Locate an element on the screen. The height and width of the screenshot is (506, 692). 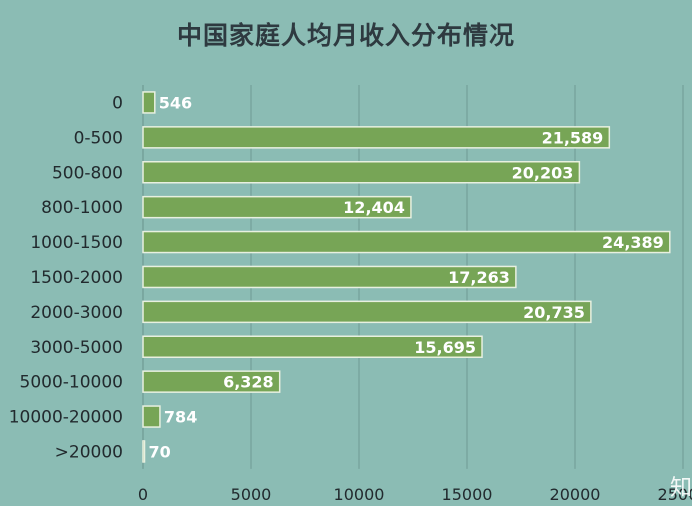
x-tick-label: 20000 is located at coordinates (575, 494).